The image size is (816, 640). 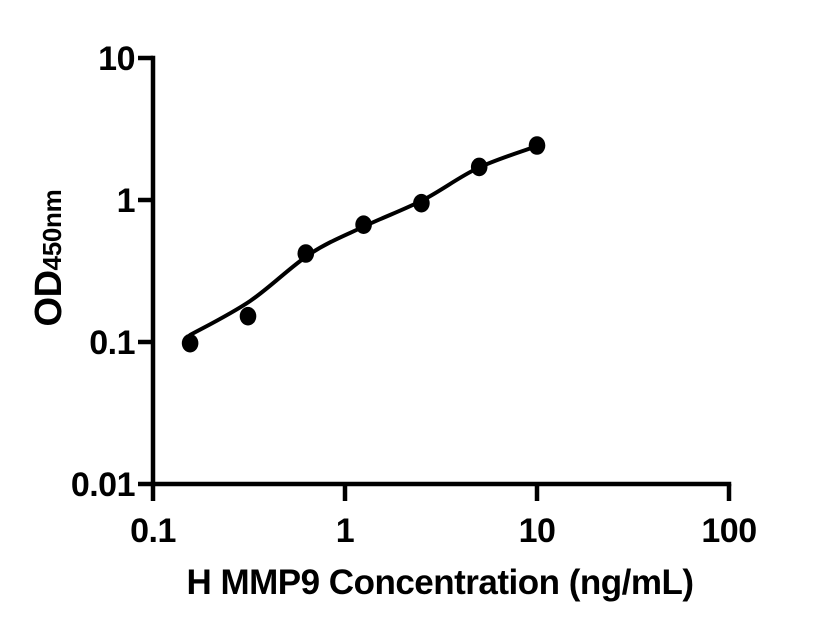 What do you see at coordinates (537, 531) in the screenshot?
I see `x-tick-label: 10` at bounding box center [537, 531].